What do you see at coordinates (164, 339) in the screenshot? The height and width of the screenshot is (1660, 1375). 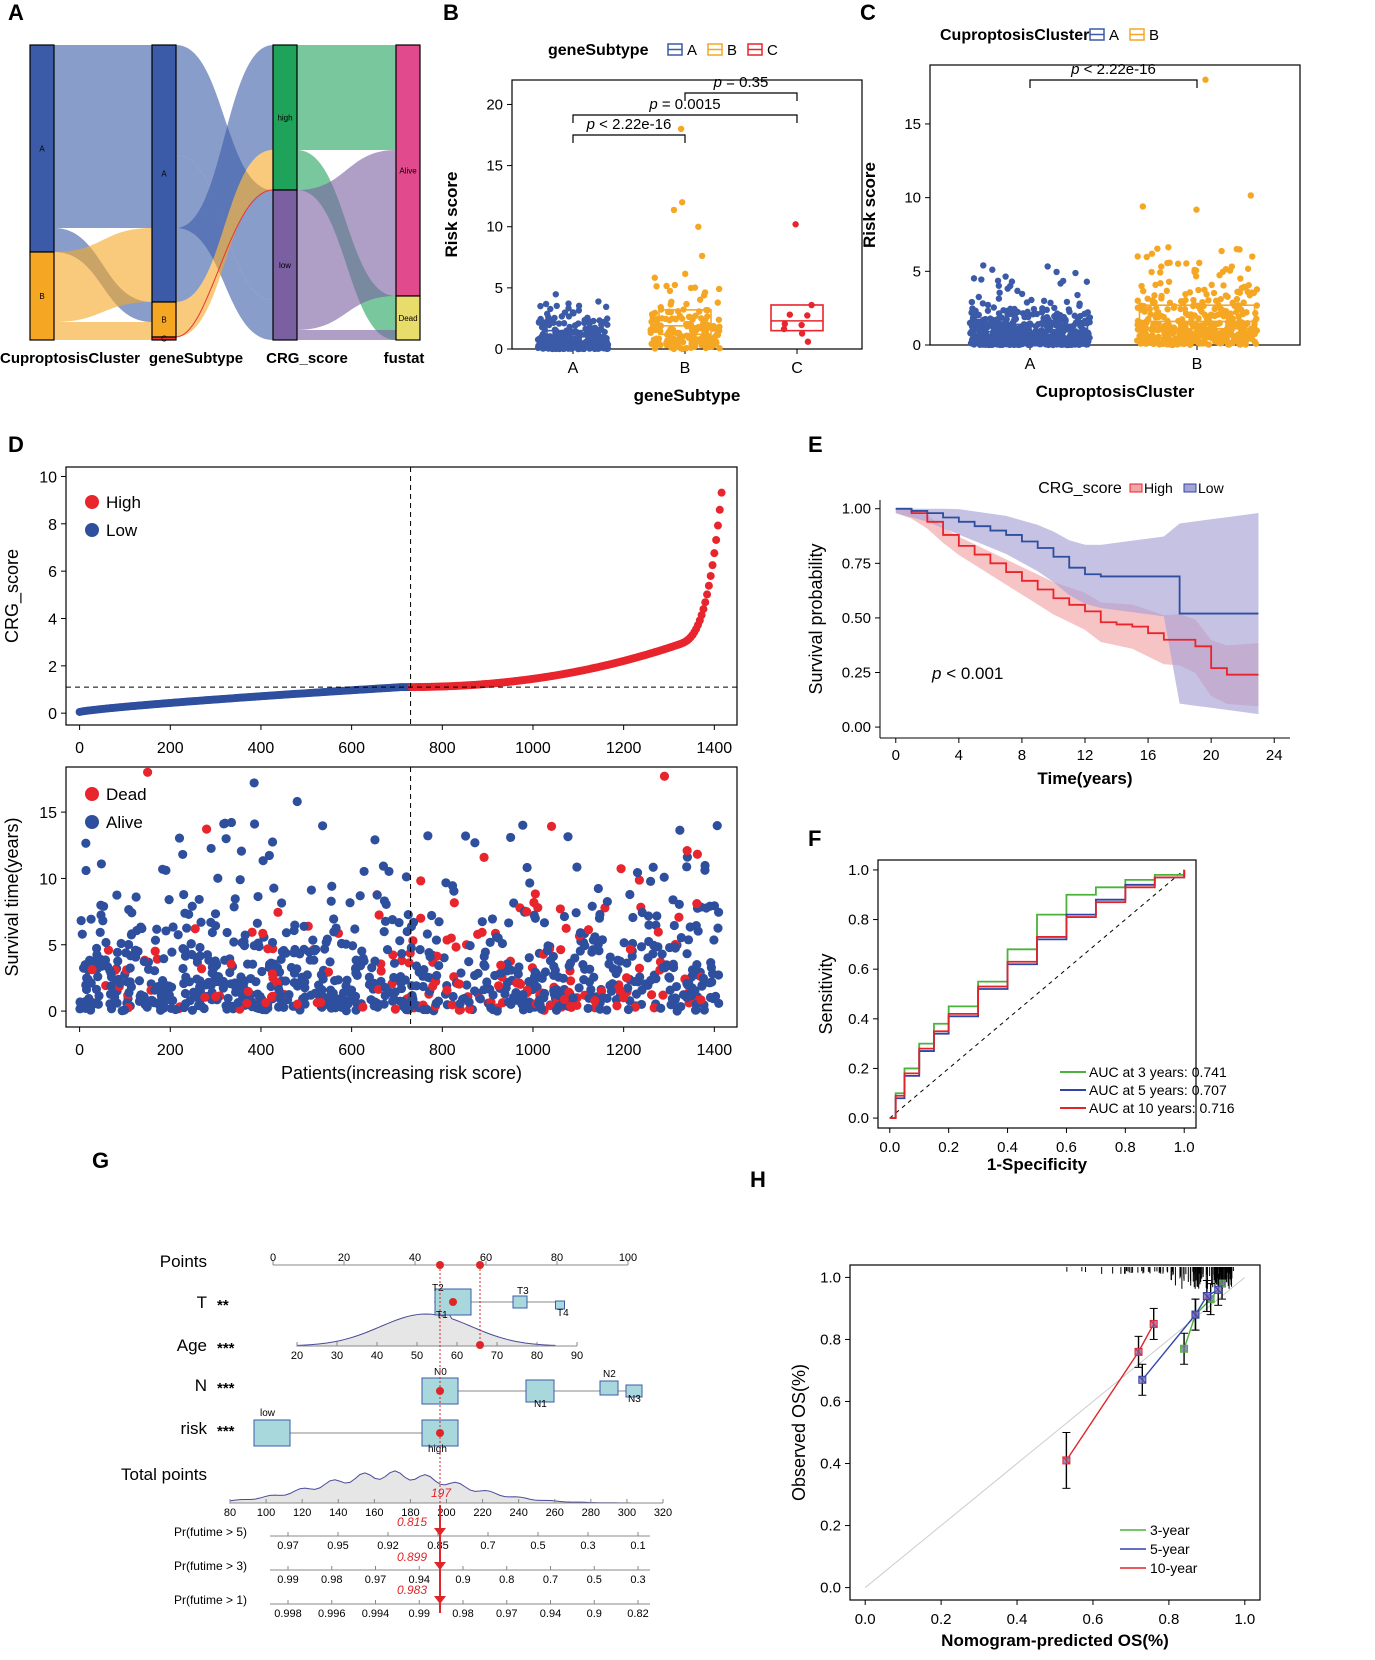 I see `stratum-label: C` at bounding box center [164, 339].